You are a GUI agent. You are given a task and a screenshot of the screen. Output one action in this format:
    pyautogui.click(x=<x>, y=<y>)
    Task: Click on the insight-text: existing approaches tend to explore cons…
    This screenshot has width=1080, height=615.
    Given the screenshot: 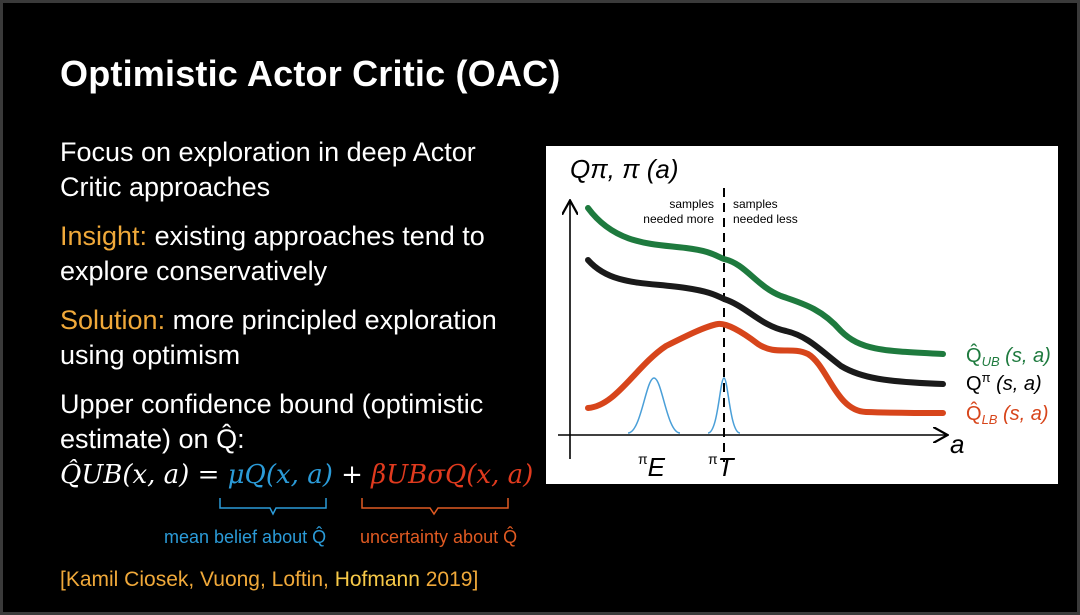 What is the action you would take?
    pyautogui.click(x=272, y=253)
    